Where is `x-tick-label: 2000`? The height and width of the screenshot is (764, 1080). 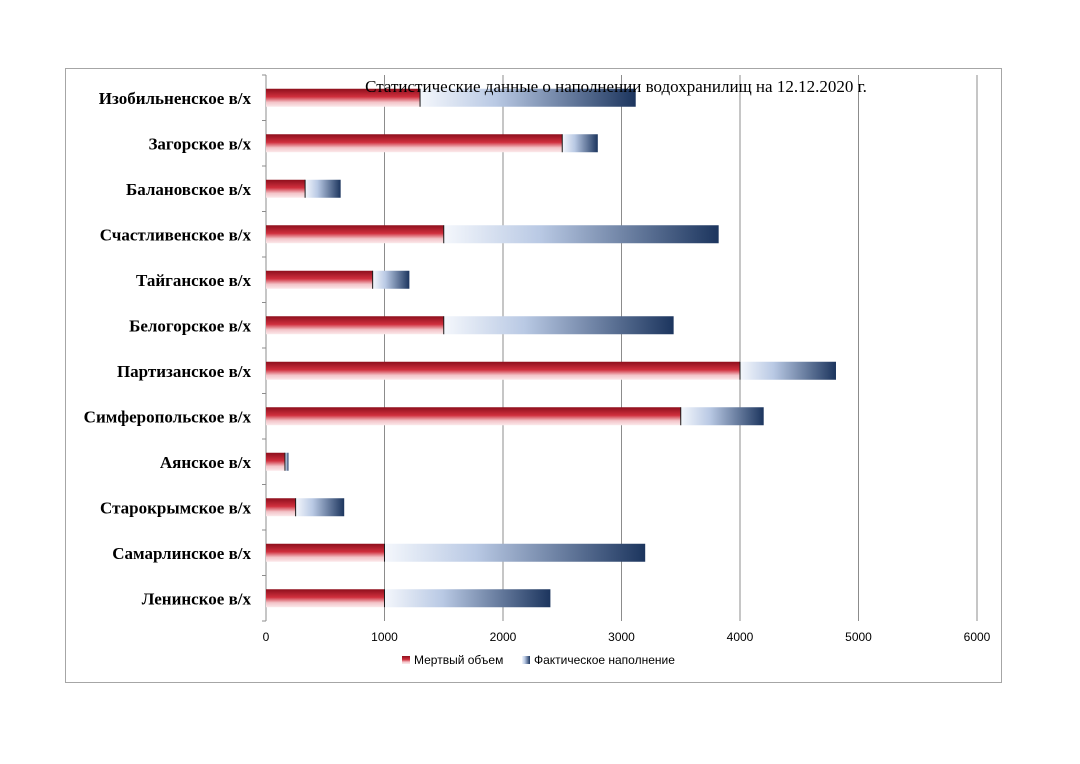 x-tick-label: 2000 is located at coordinates (503, 637).